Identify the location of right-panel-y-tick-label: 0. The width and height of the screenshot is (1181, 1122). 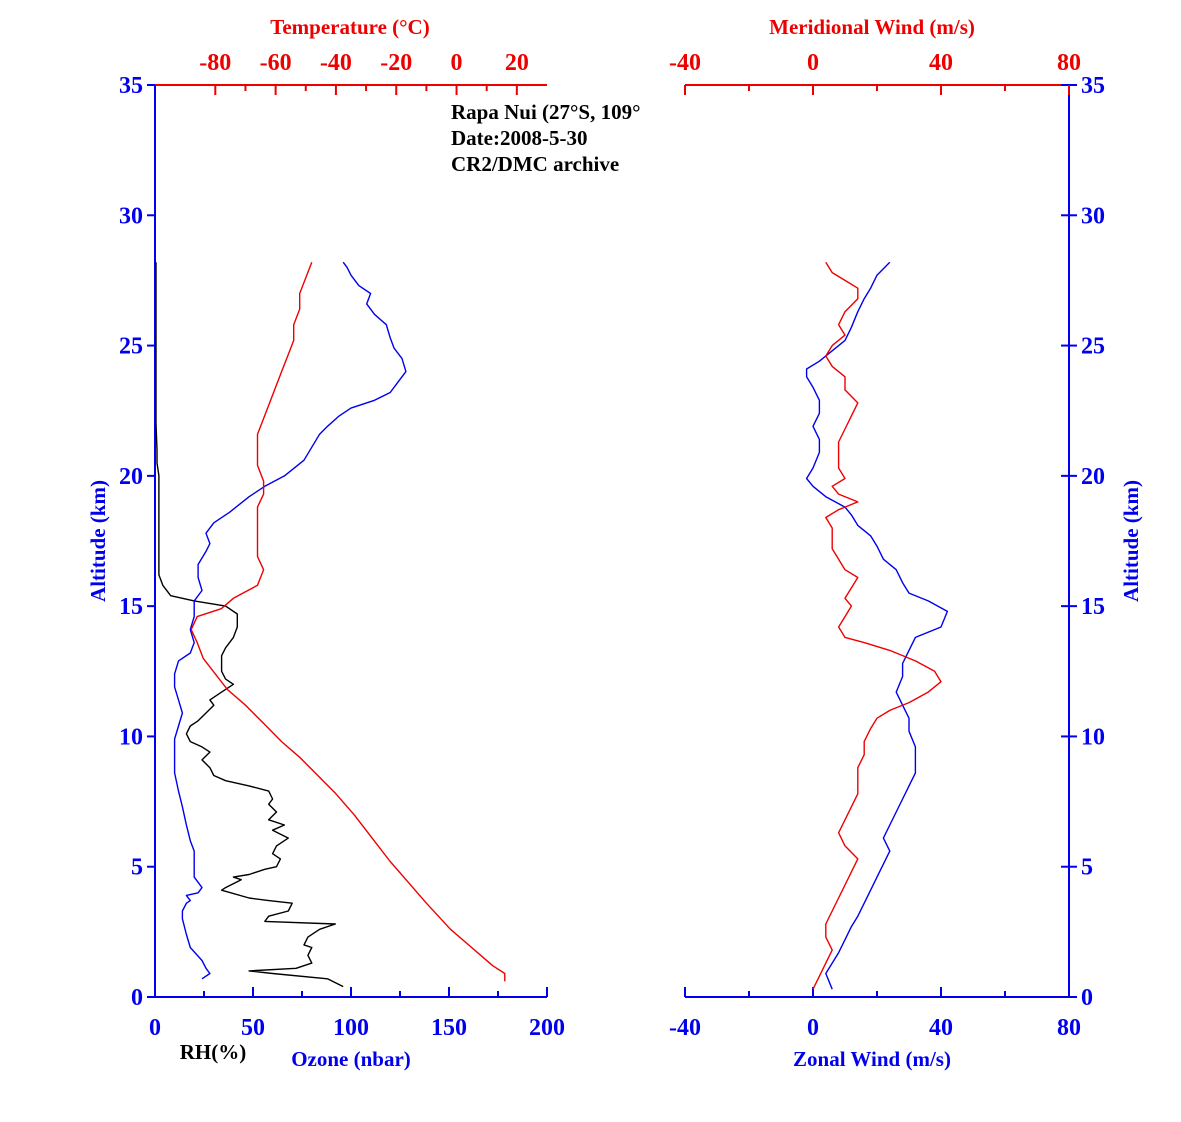
(1087, 998).